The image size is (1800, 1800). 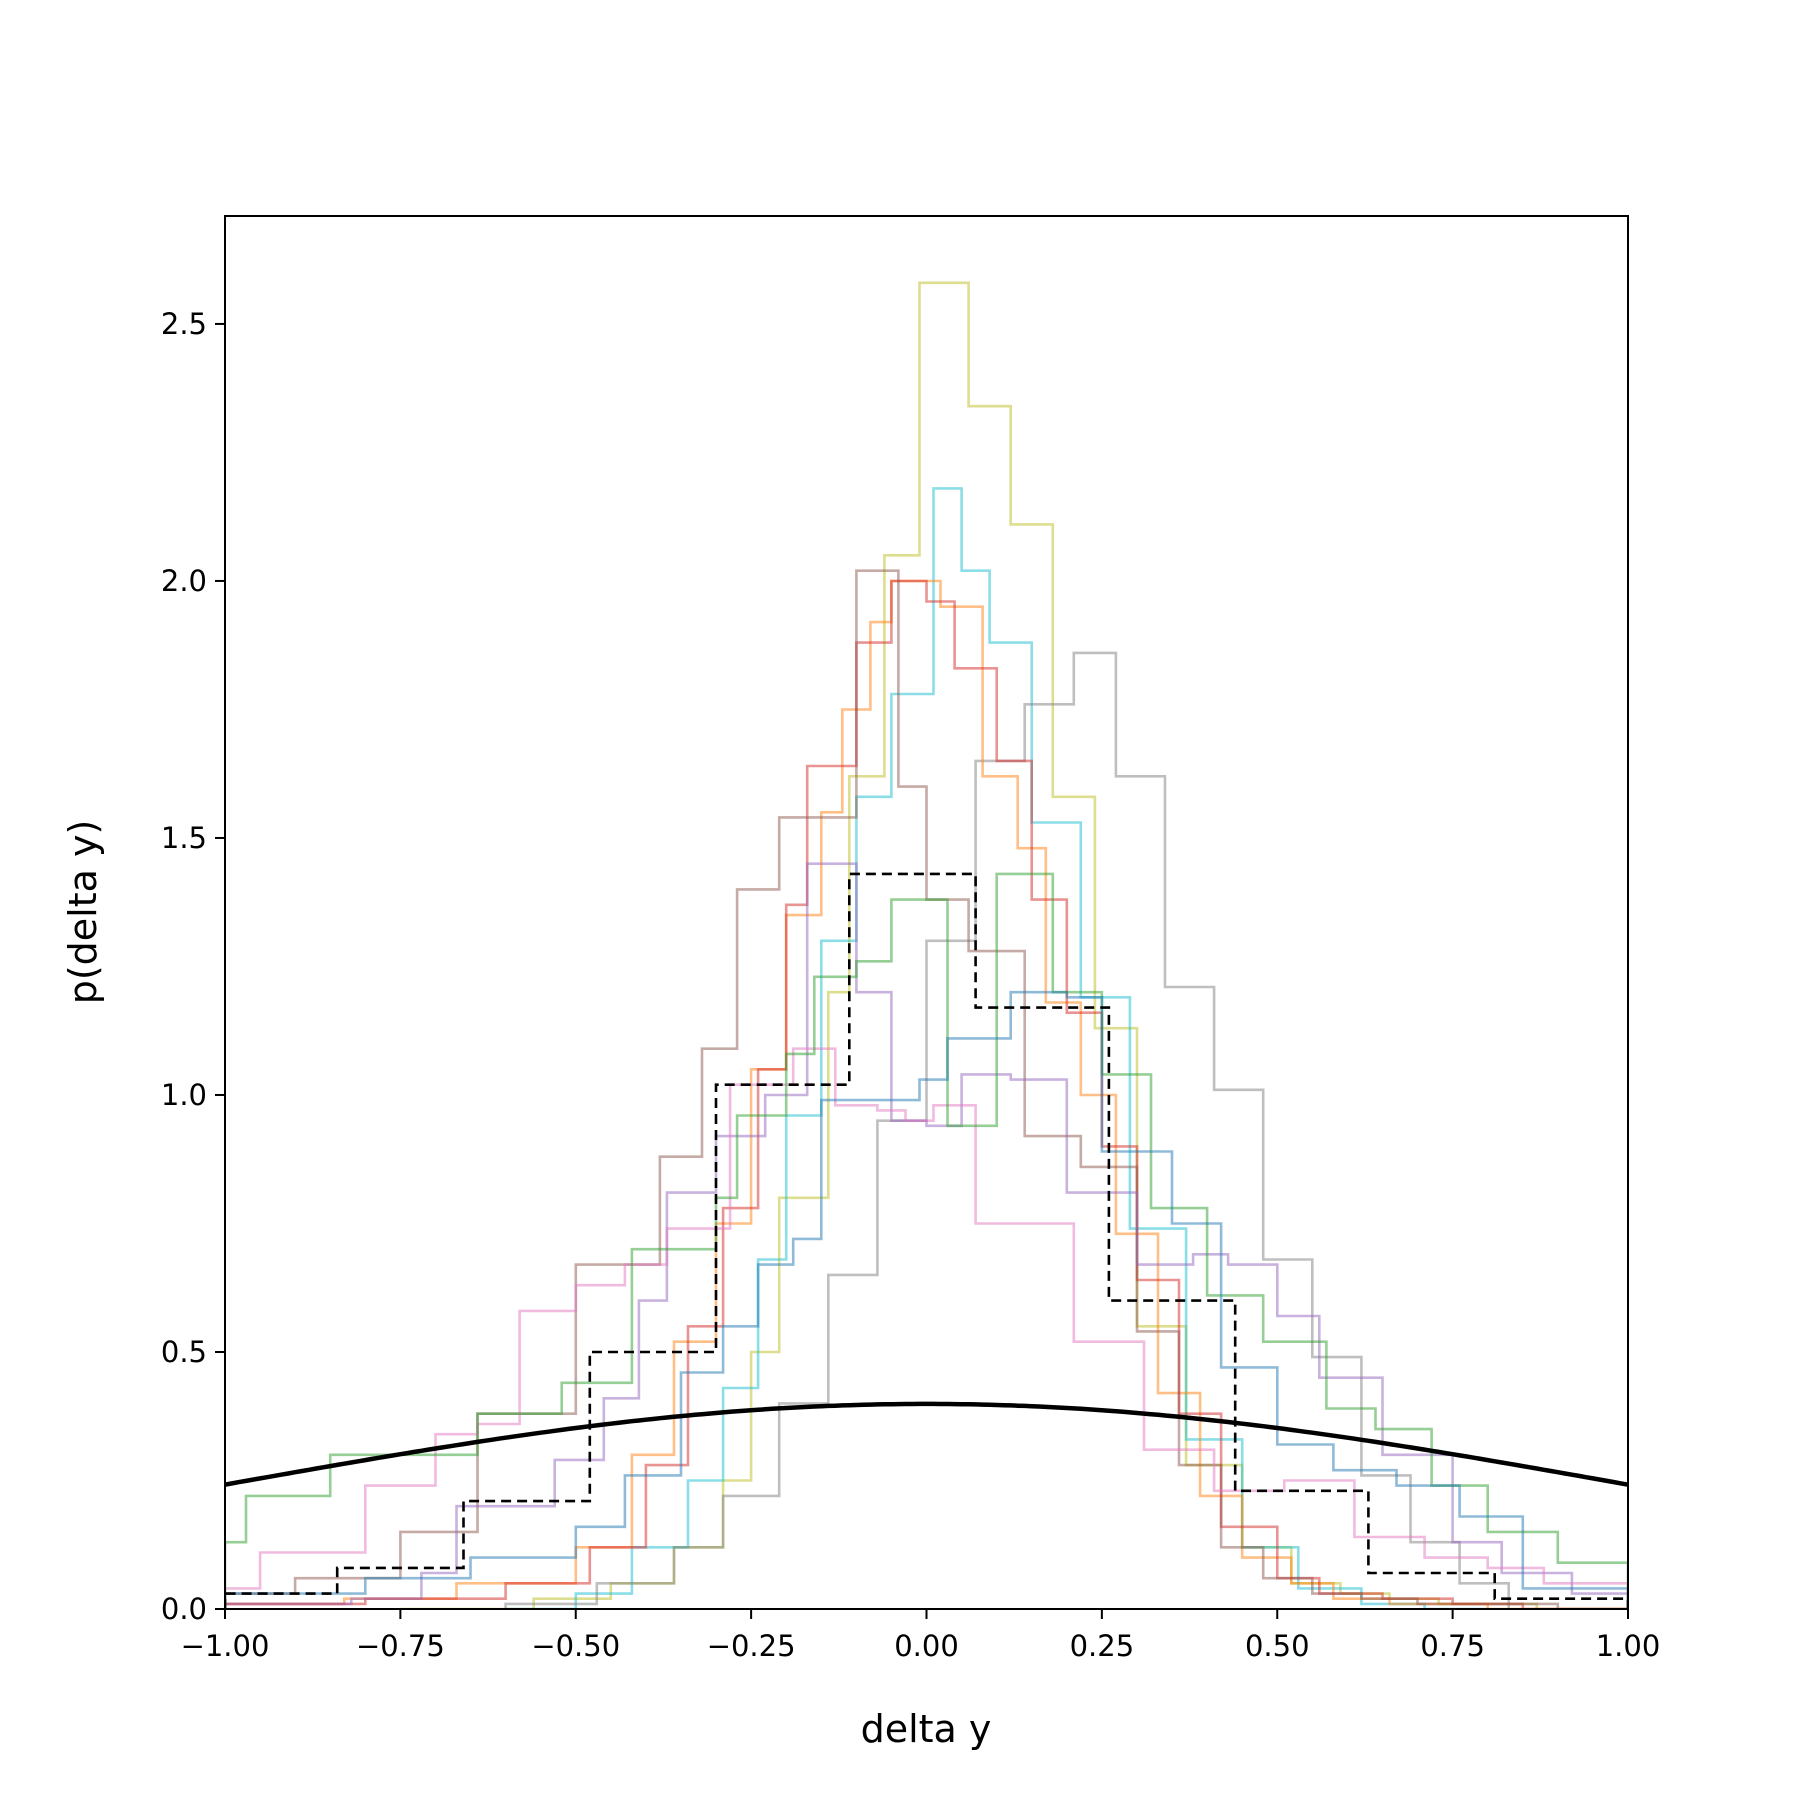 I want to click on x-tick-label: −0.50, so click(x=575, y=1646).